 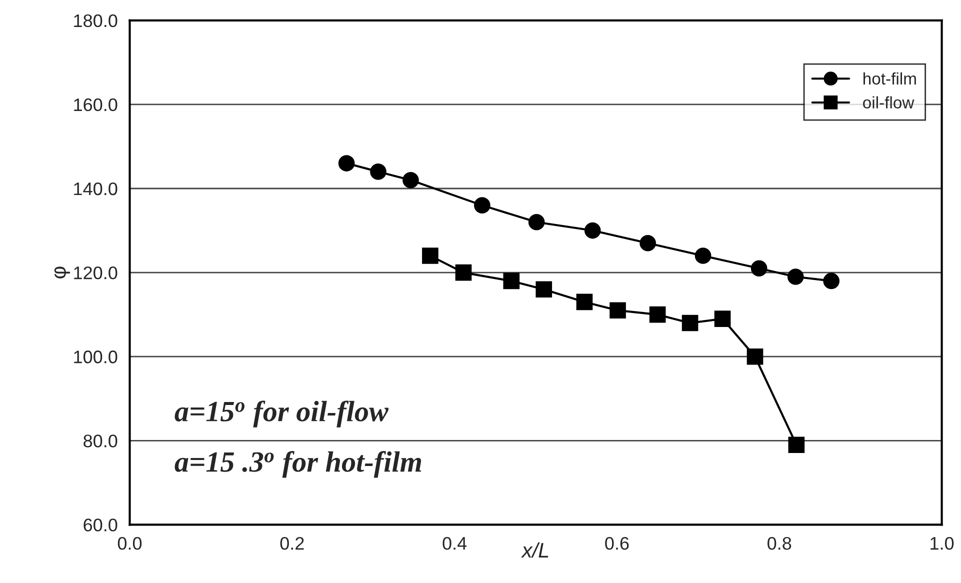 I want to click on legend-label: hot-film, so click(x=890, y=78).